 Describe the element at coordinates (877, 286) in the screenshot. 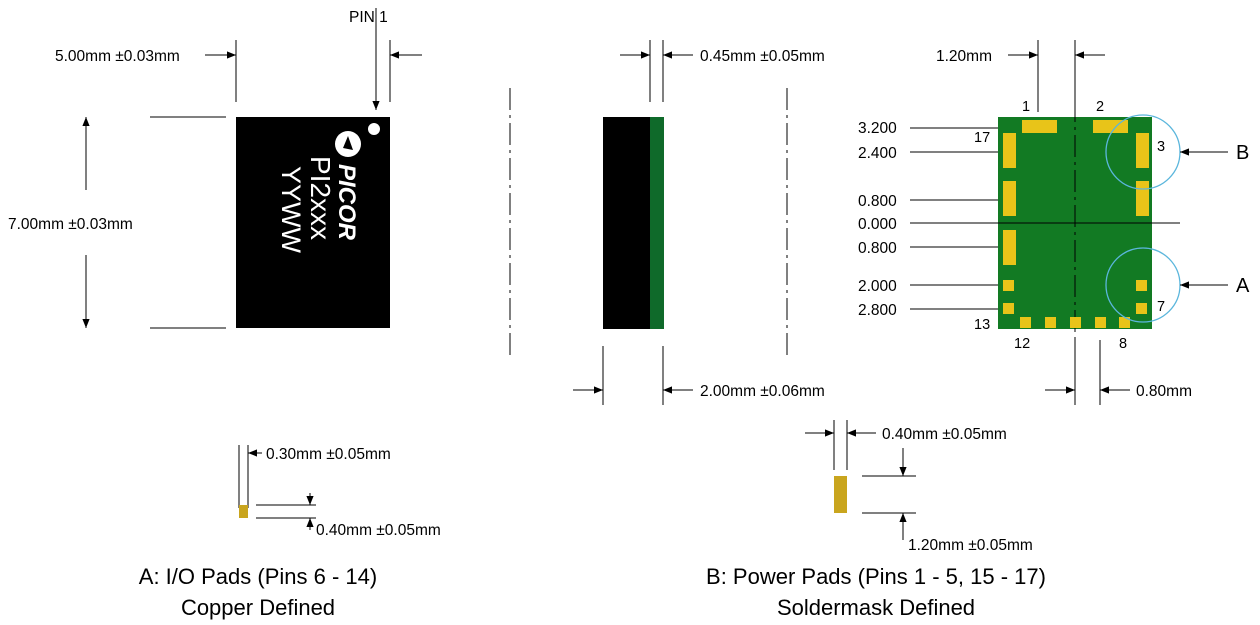

I see `y-scale-label: 2.000` at that location.